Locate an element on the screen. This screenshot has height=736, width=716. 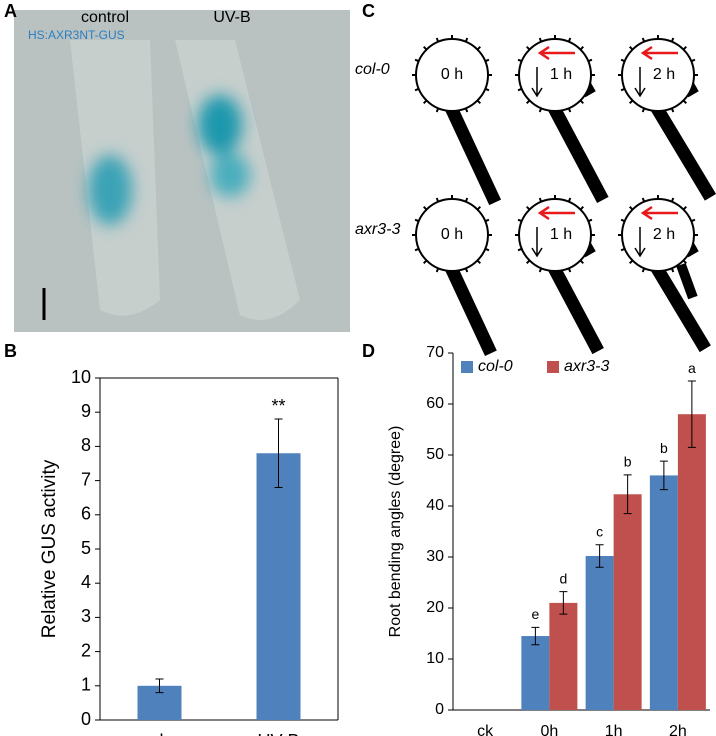
x-tick-label: 0h is located at coordinates (549, 729).